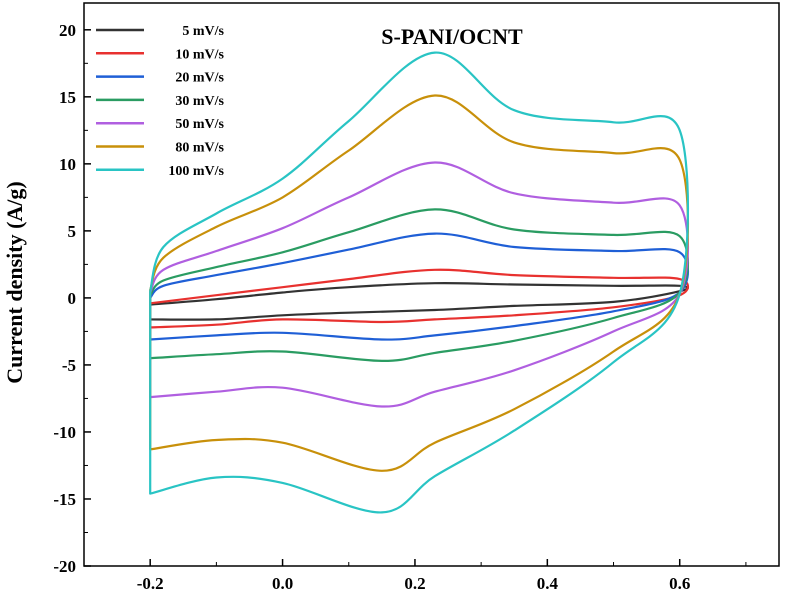 The width and height of the screenshot is (789, 604). What do you see at coordinates (452, 36) in the screenshot?
I see `chart-title: S-PANI/OCNT` at bounding box center [452, 36].